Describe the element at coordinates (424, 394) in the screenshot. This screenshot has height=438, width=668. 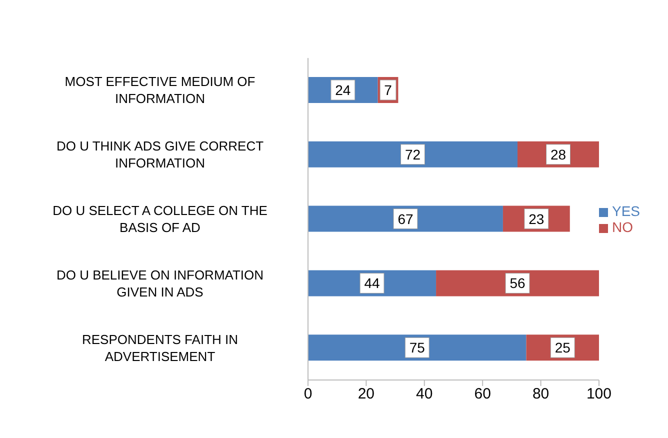
I see `x-tick-label: 40` at that location.